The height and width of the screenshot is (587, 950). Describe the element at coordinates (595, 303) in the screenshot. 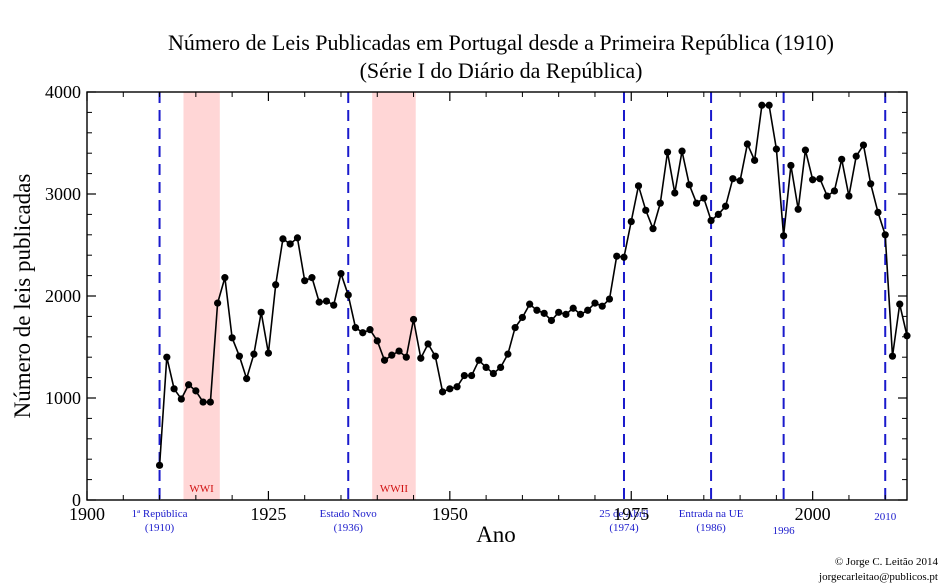

I see `data-point-1970` at that location.